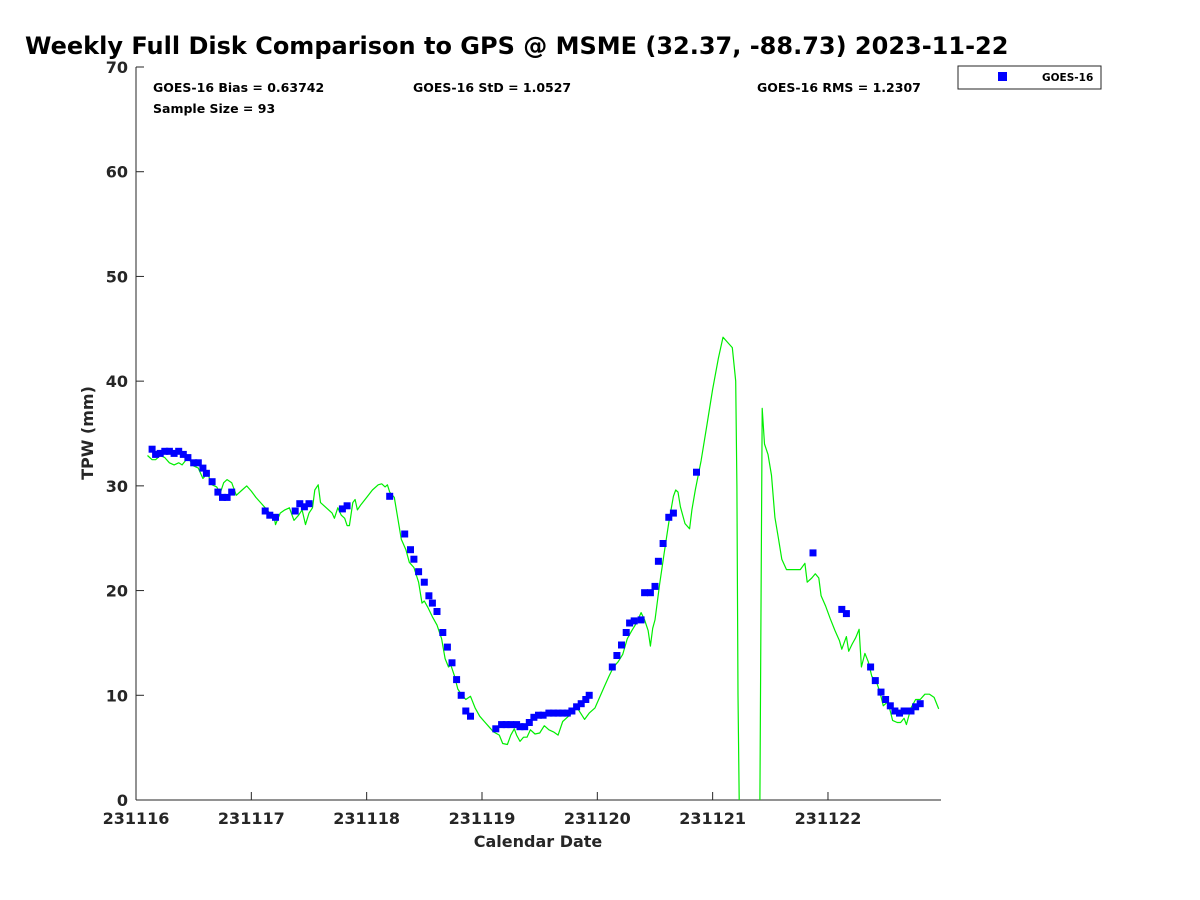 The height and width of the screenshot is (900, 1200). I want to click on y-tick-label: 40, so click(117, 381).